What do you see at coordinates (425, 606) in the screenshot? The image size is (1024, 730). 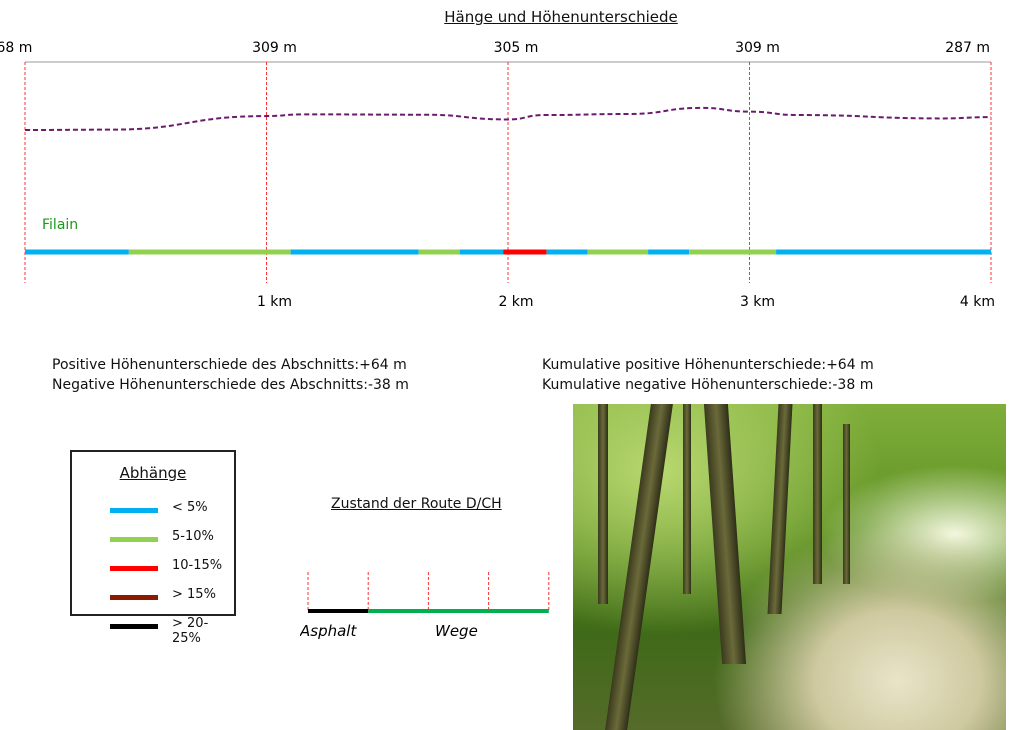 I see `route-condition-chart: Asphalt Wege` at bounding box center [425, 606].